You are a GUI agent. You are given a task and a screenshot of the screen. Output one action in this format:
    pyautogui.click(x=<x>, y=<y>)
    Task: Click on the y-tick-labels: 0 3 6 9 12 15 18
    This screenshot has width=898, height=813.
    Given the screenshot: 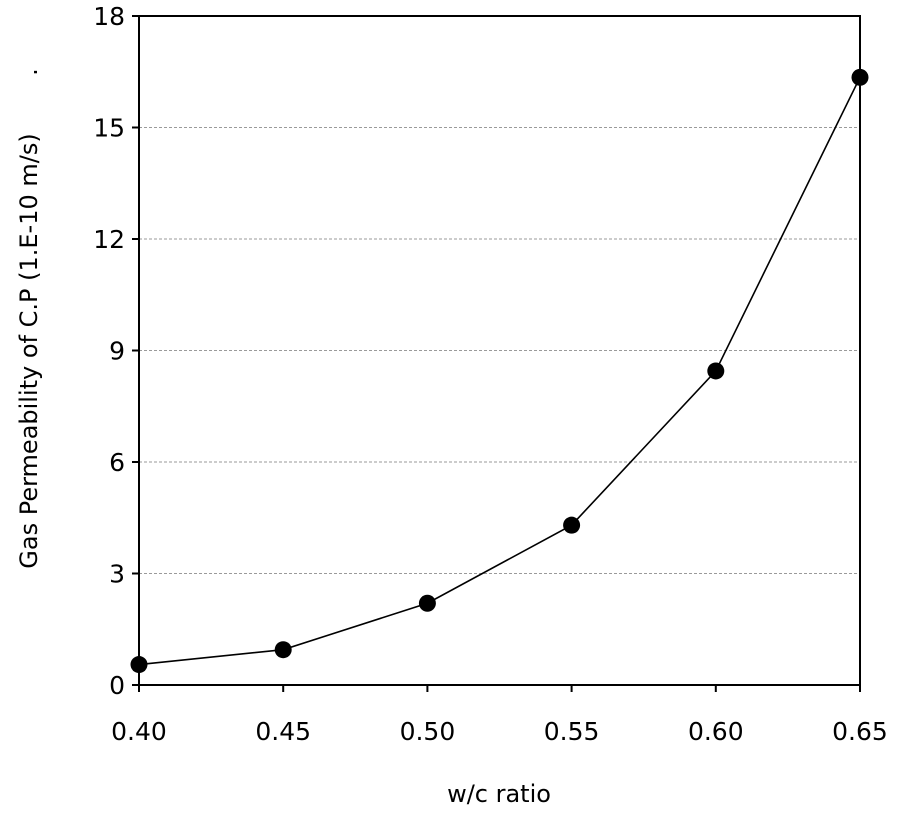 What is the action you would take?
    pyautogui.click(x=109, y=351)
    